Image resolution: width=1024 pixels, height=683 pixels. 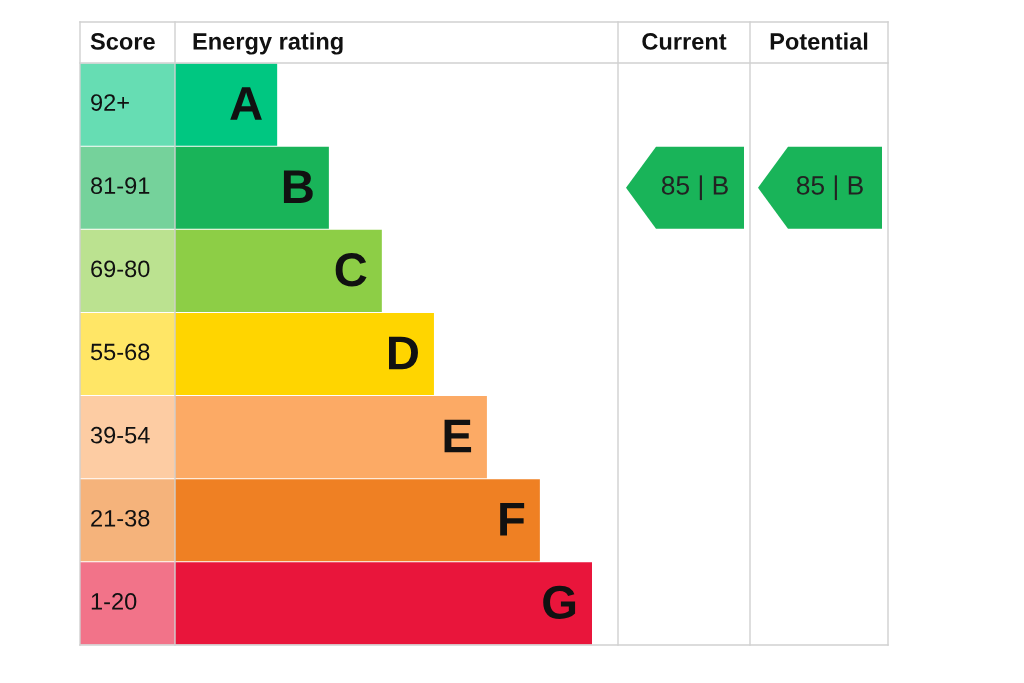 I want to click on y-tick-label: D, so click(x=403, y=353).